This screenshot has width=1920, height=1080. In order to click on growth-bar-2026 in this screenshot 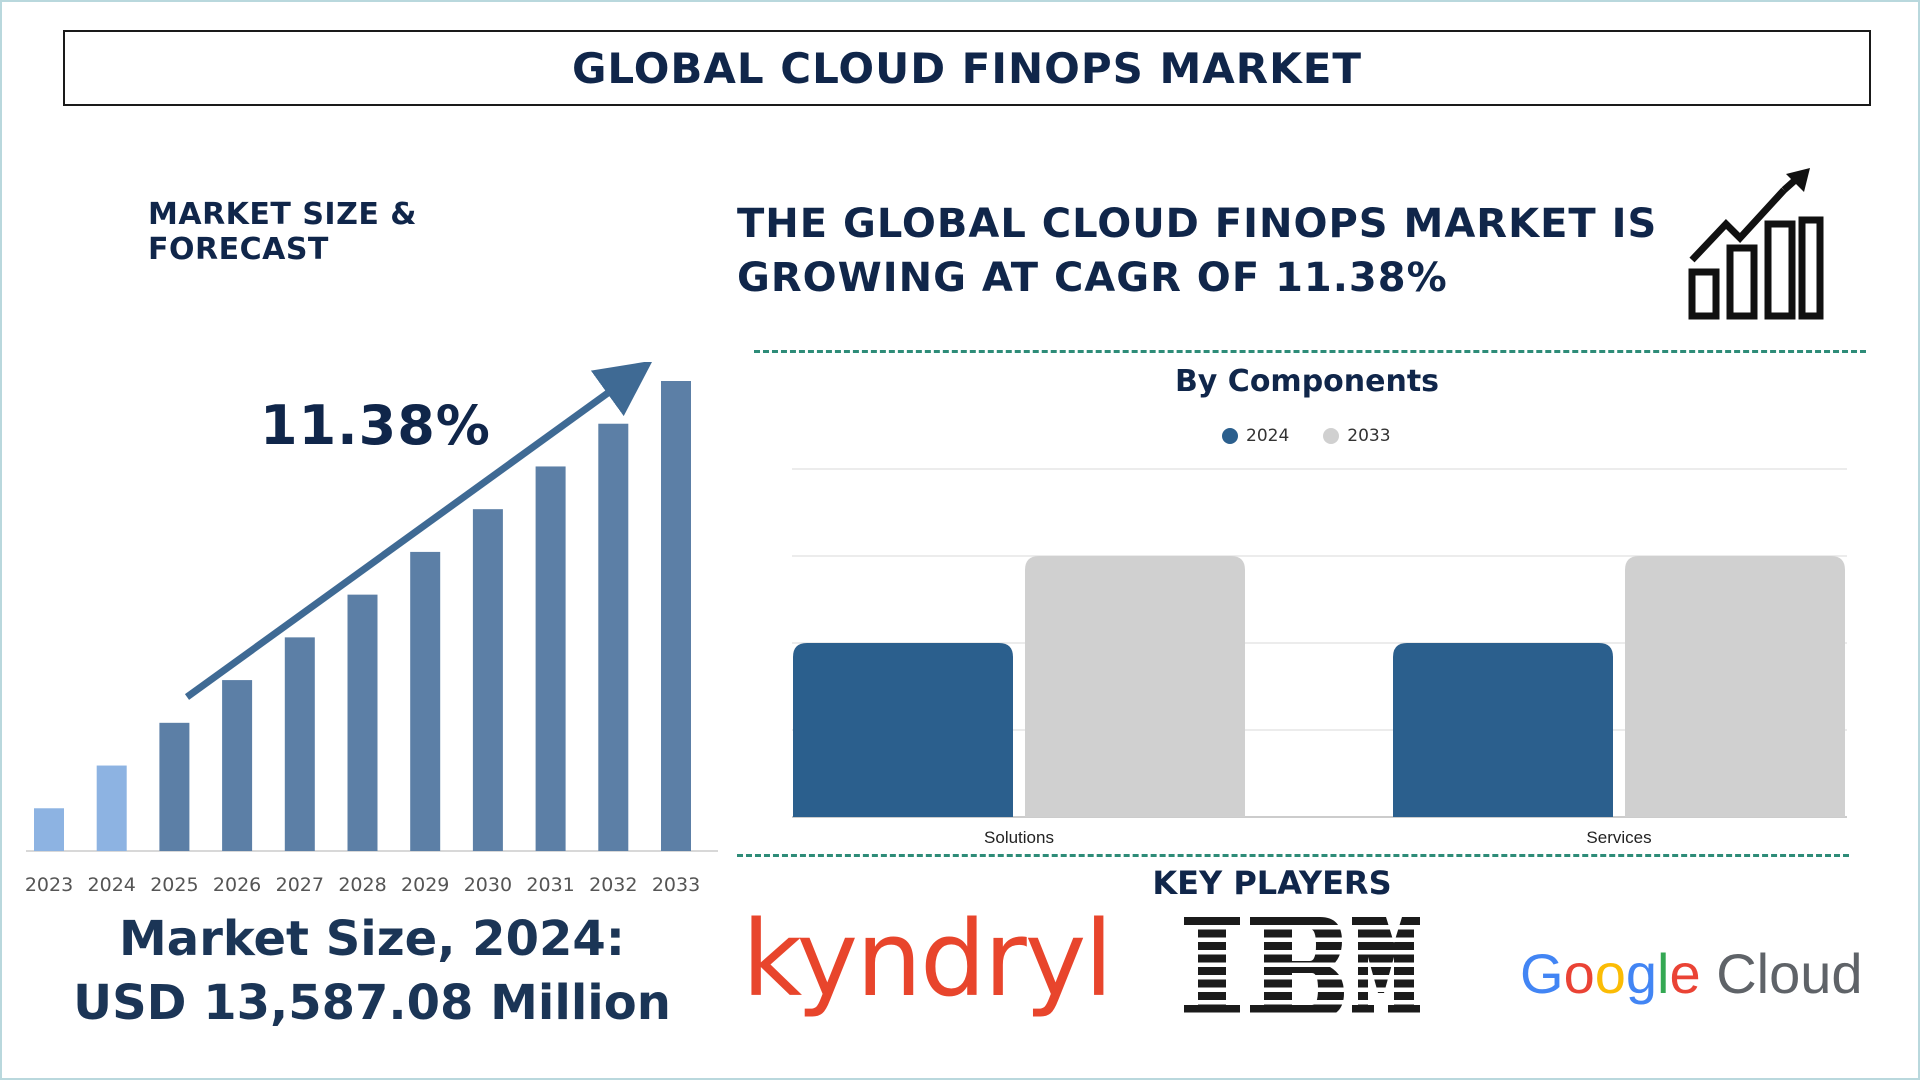, I will do `click(237, 765)`.